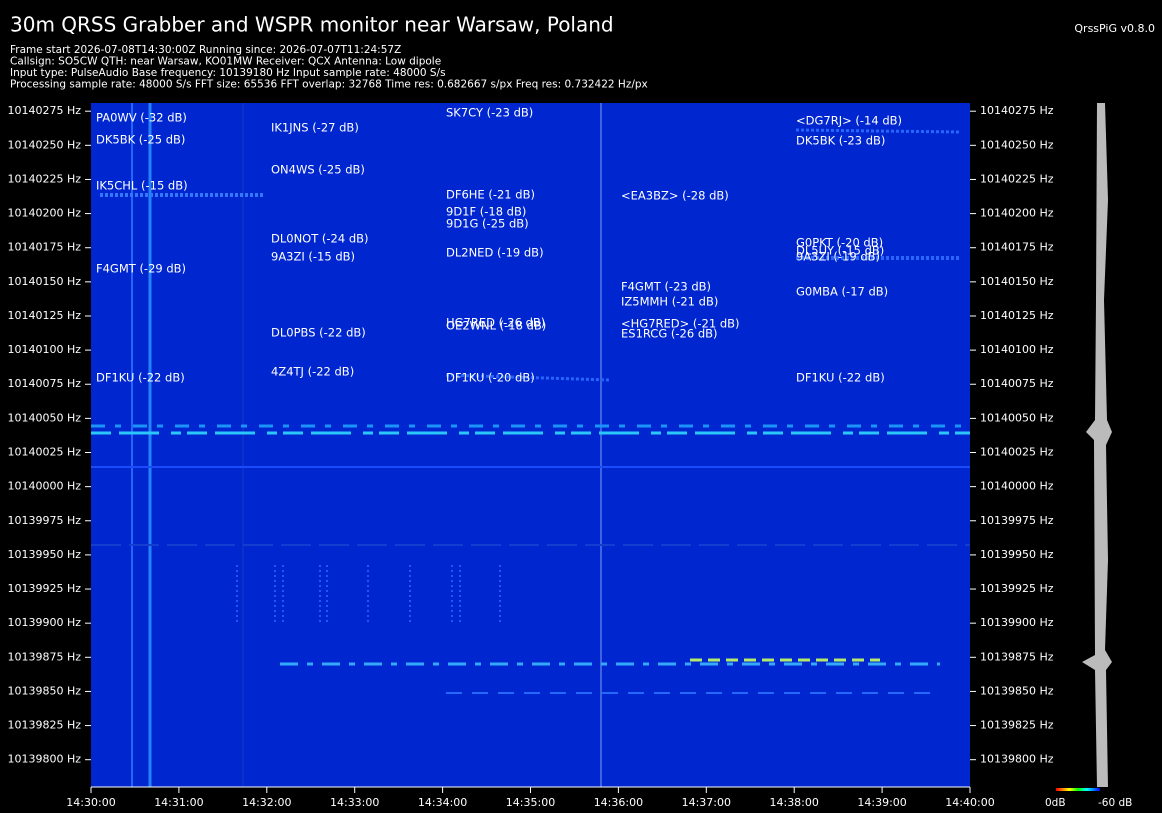 Image resolution: width=1162 pixels, height=813 pixels. What do you see at coordinates (44, 349) in the screenshot?
I see `y-tick-label: 10140100 Hz` at bounding box center [44, 349].